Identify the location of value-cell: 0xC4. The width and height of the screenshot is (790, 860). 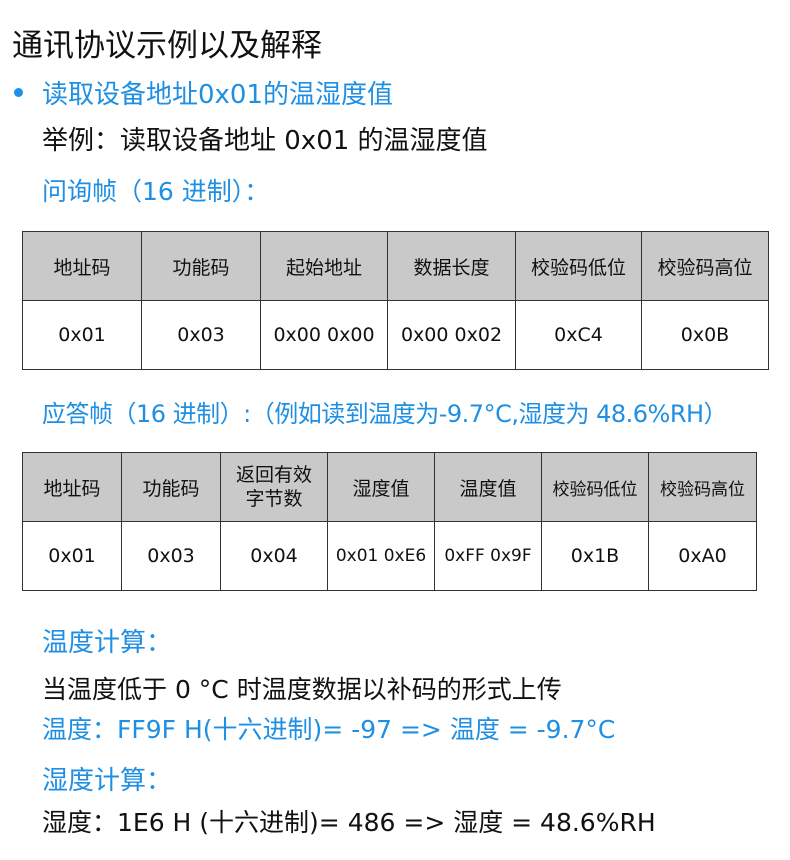
(578, 335).